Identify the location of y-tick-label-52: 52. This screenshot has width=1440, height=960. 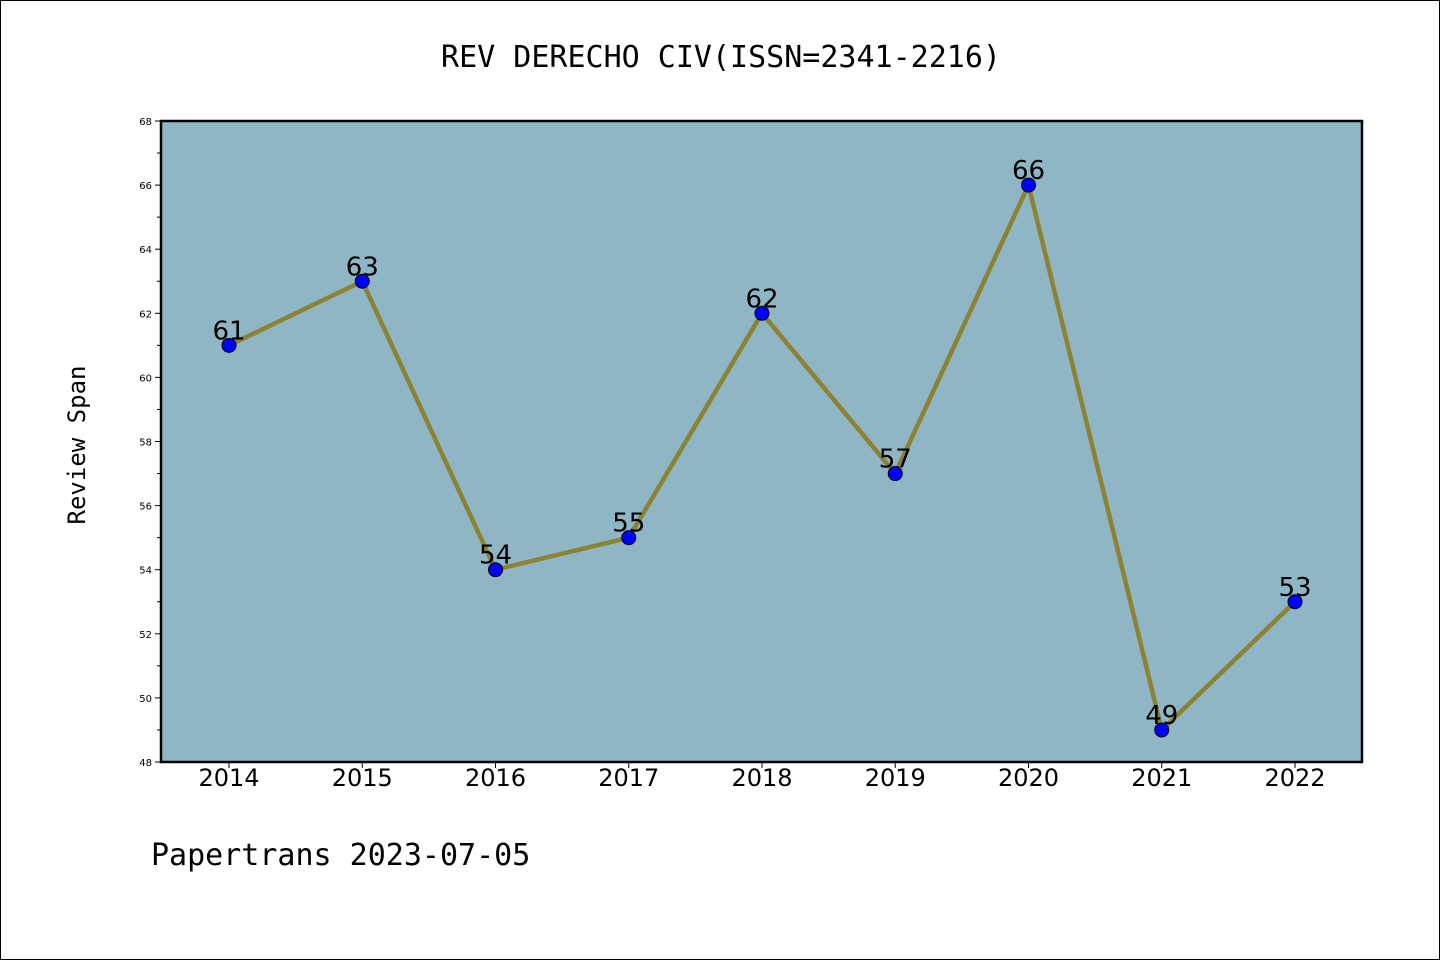
(145, 635).